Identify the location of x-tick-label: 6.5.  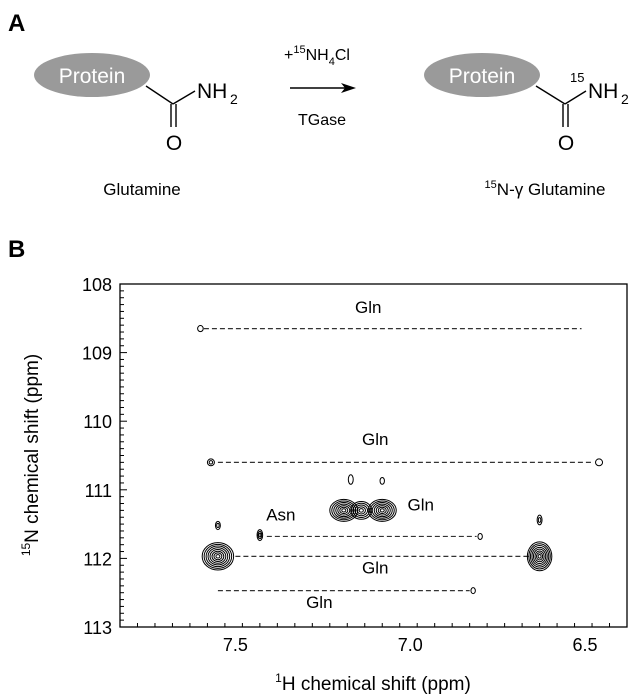
(585, 645).